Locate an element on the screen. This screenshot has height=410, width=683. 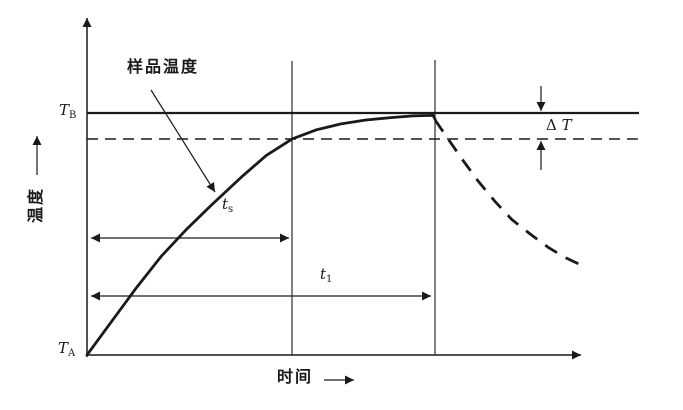
ts-subscript: s is located at coordinates (231, 209).